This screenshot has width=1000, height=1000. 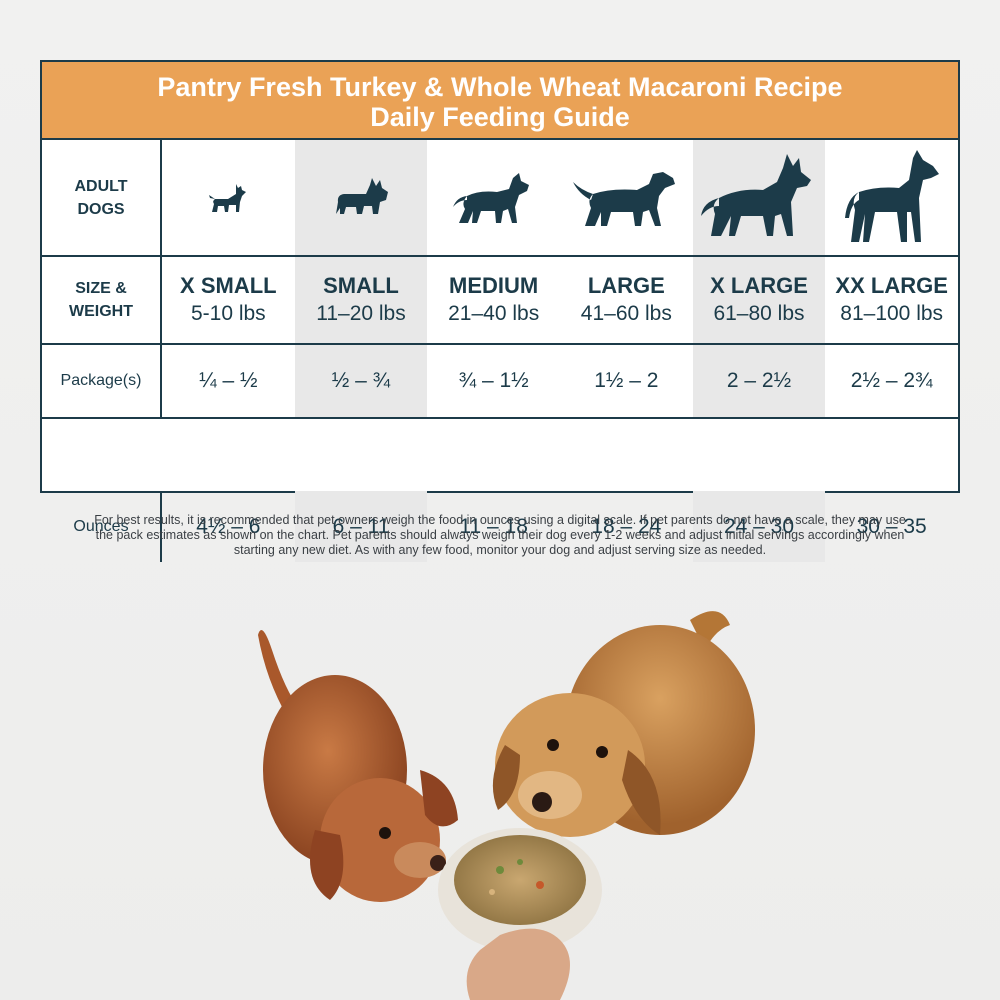 I want to click on package-label: Package(s), so click(x=101, y=380).